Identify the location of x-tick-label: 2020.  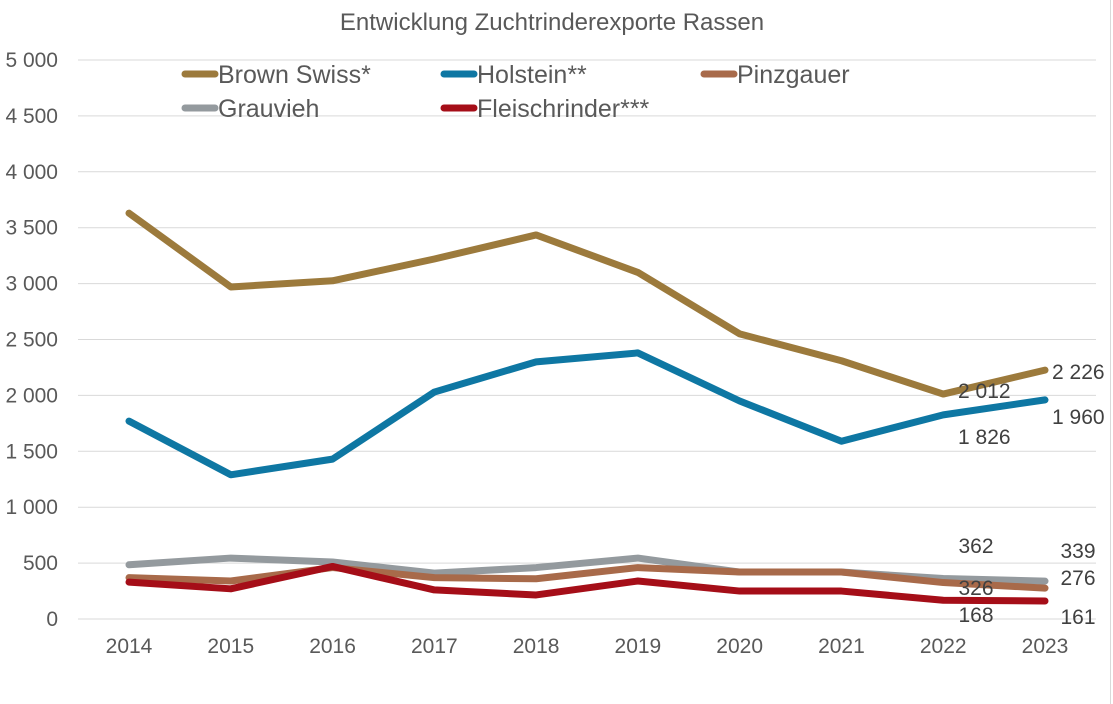
(739, 646).